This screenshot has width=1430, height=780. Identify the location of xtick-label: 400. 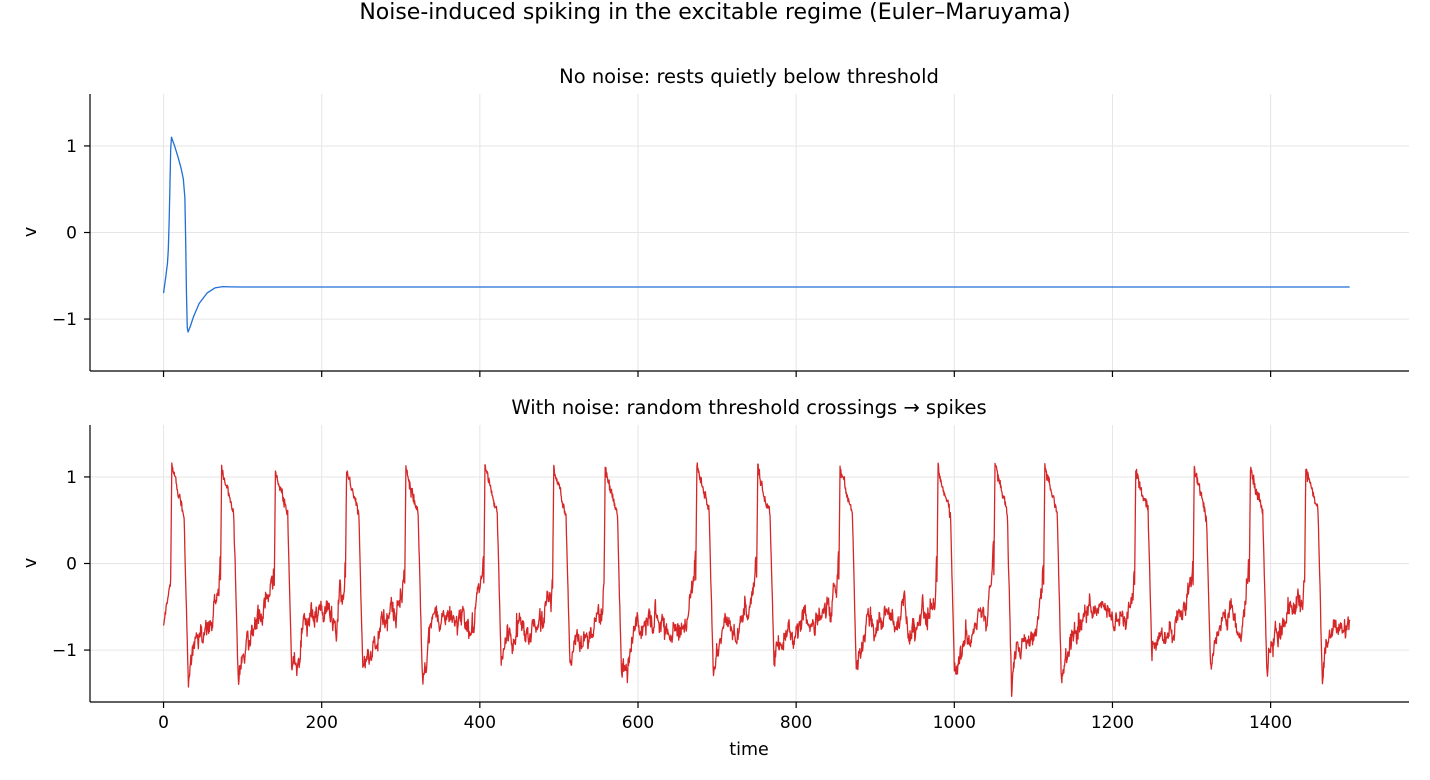
(480, 723).